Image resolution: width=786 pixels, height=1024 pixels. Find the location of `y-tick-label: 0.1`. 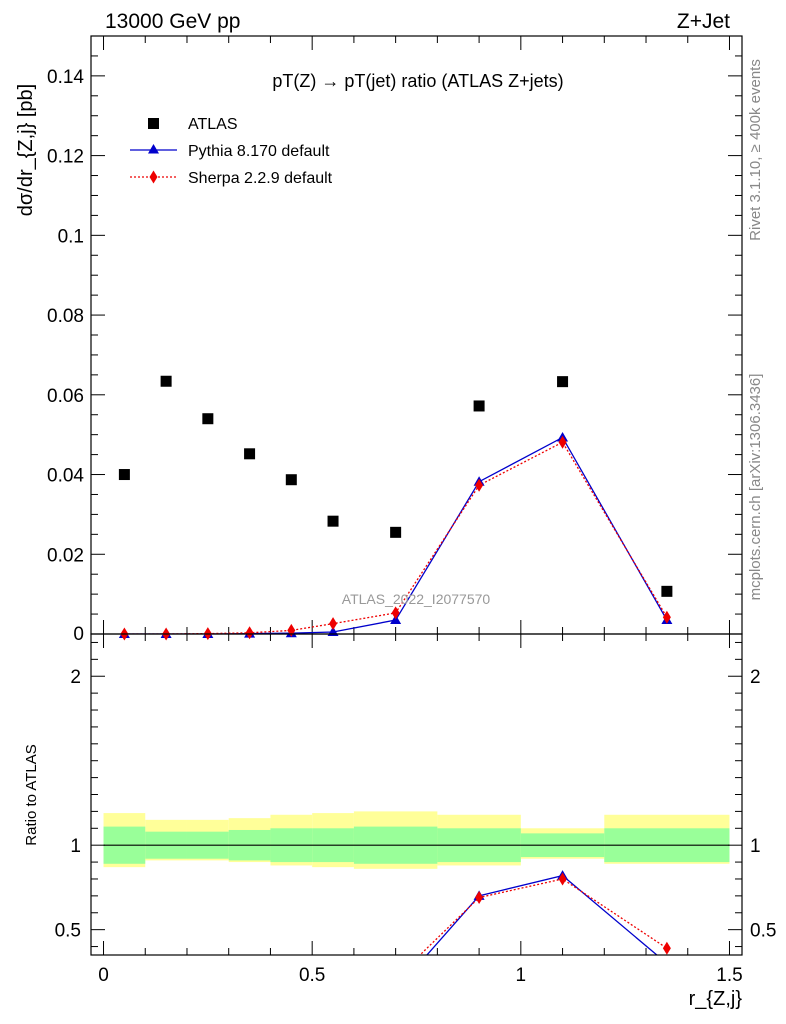

y-tick-label: 0.1 is located at coordinates (71, 236).